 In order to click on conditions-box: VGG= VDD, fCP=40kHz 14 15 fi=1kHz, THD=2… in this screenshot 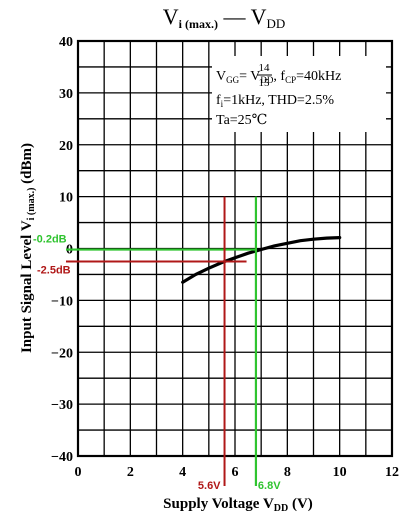, I will do `click(299, 94)`.